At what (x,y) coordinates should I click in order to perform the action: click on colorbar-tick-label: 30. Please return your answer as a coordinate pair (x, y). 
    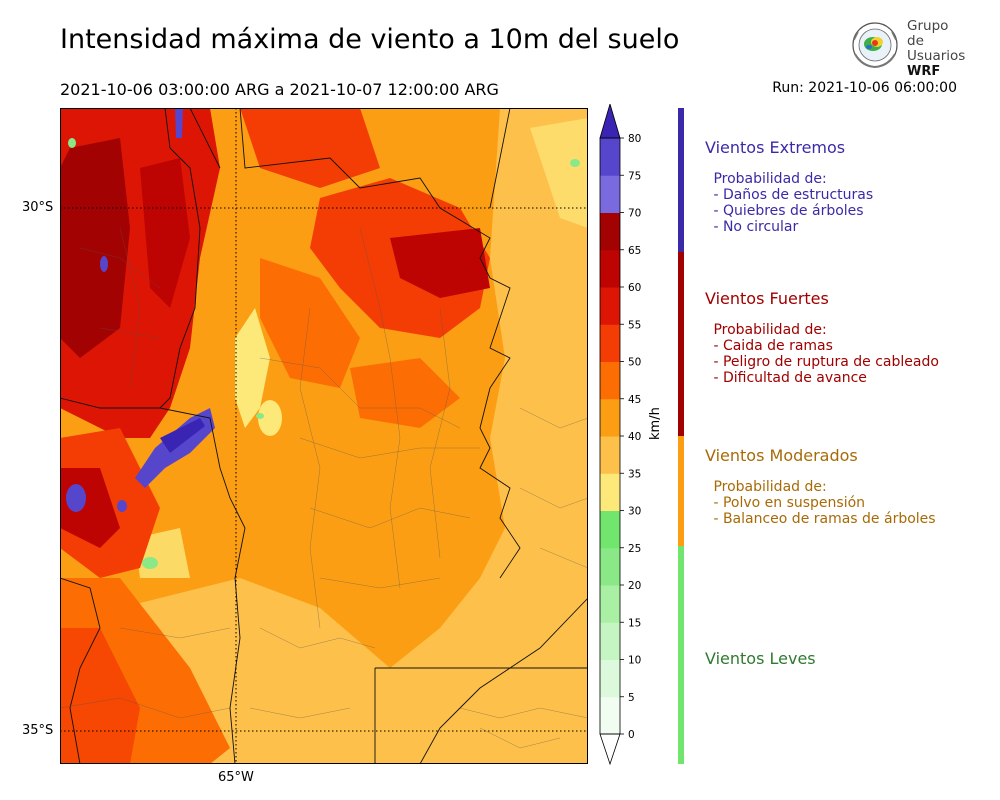
    Looking at the image, I should click on (634, 512).